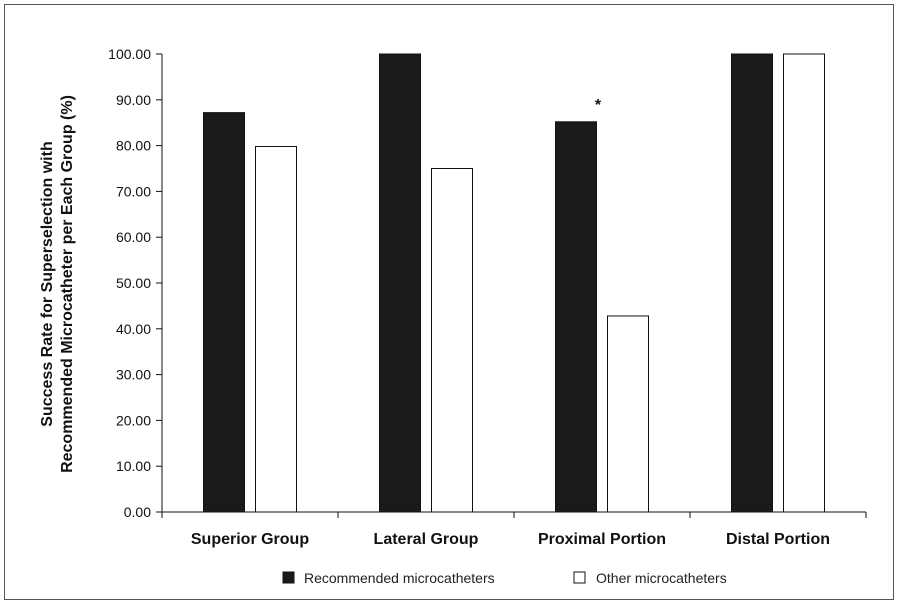 This screenshot has width=899, height=604. What do you see at coordinates (576, 317) in the screenshot?
I see `bar-proximal-portion-recommended-microcatheters` at bounding box center [576, 317].